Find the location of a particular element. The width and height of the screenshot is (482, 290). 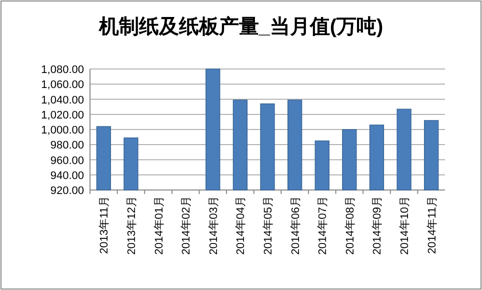

x-tick-label: 2014年08月 is located at coordinates (350, 225).